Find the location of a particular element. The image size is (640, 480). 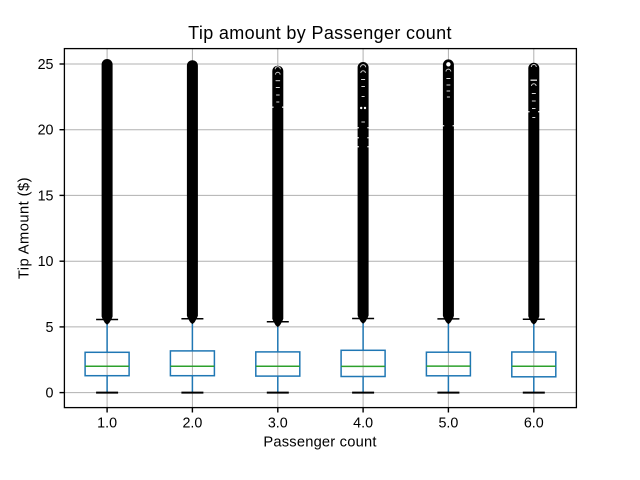

svg-text: Passenger count is located at coordinates (319, 443).